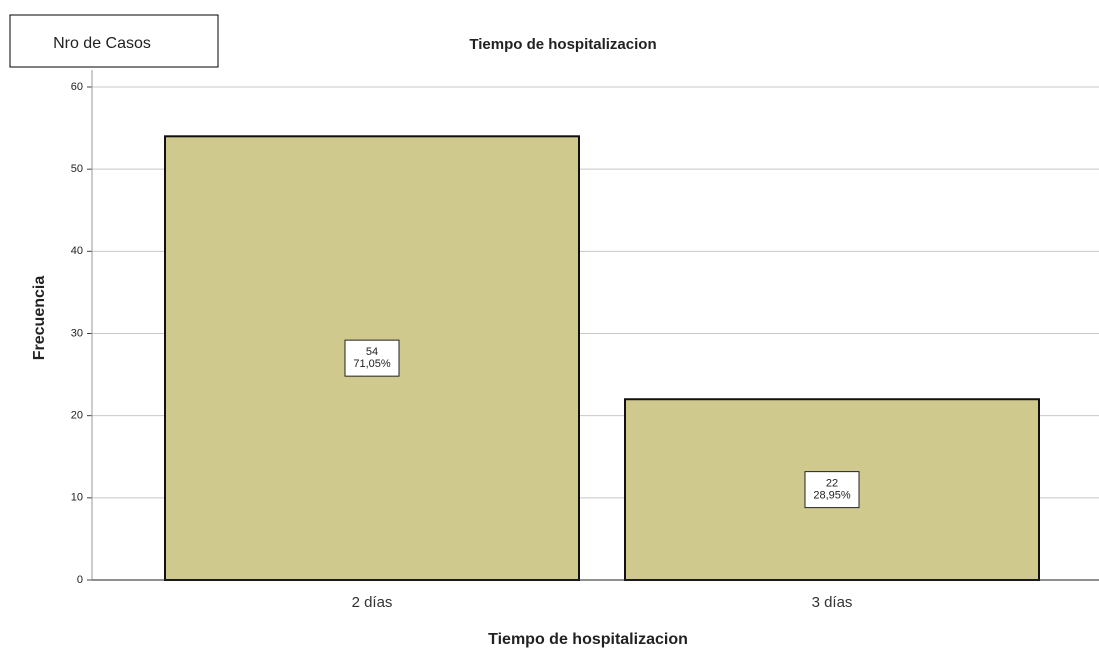 The height and width of the screenshot is (653, 1099). Describe the element at coordinates (77, 498) in the screenshot. I see `y-tick-label: 10` at that location.